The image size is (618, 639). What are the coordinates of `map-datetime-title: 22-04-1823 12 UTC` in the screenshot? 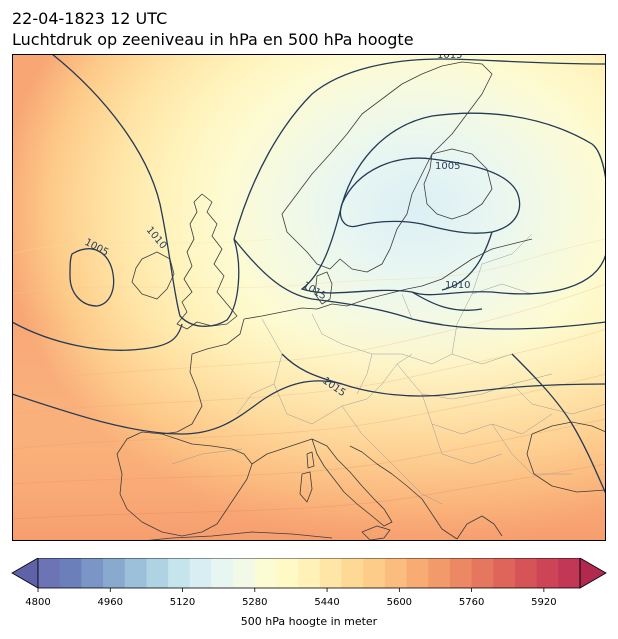 It's located at (90, 18).